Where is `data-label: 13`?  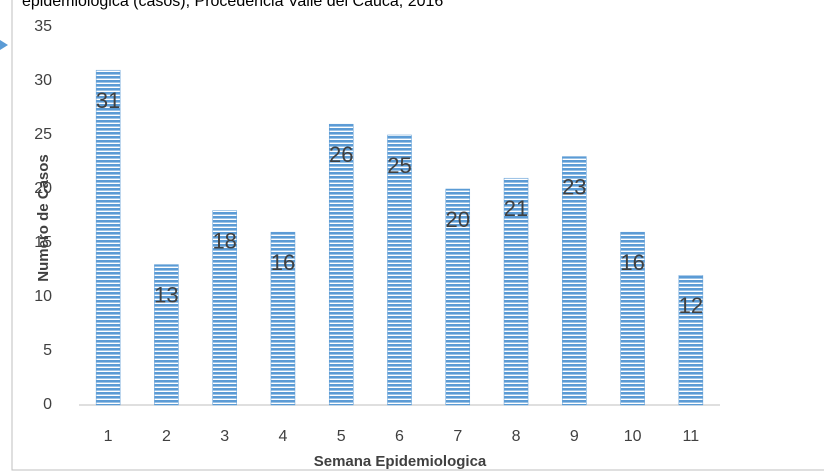 data-label: 13 is located at coordinates (166, 294).